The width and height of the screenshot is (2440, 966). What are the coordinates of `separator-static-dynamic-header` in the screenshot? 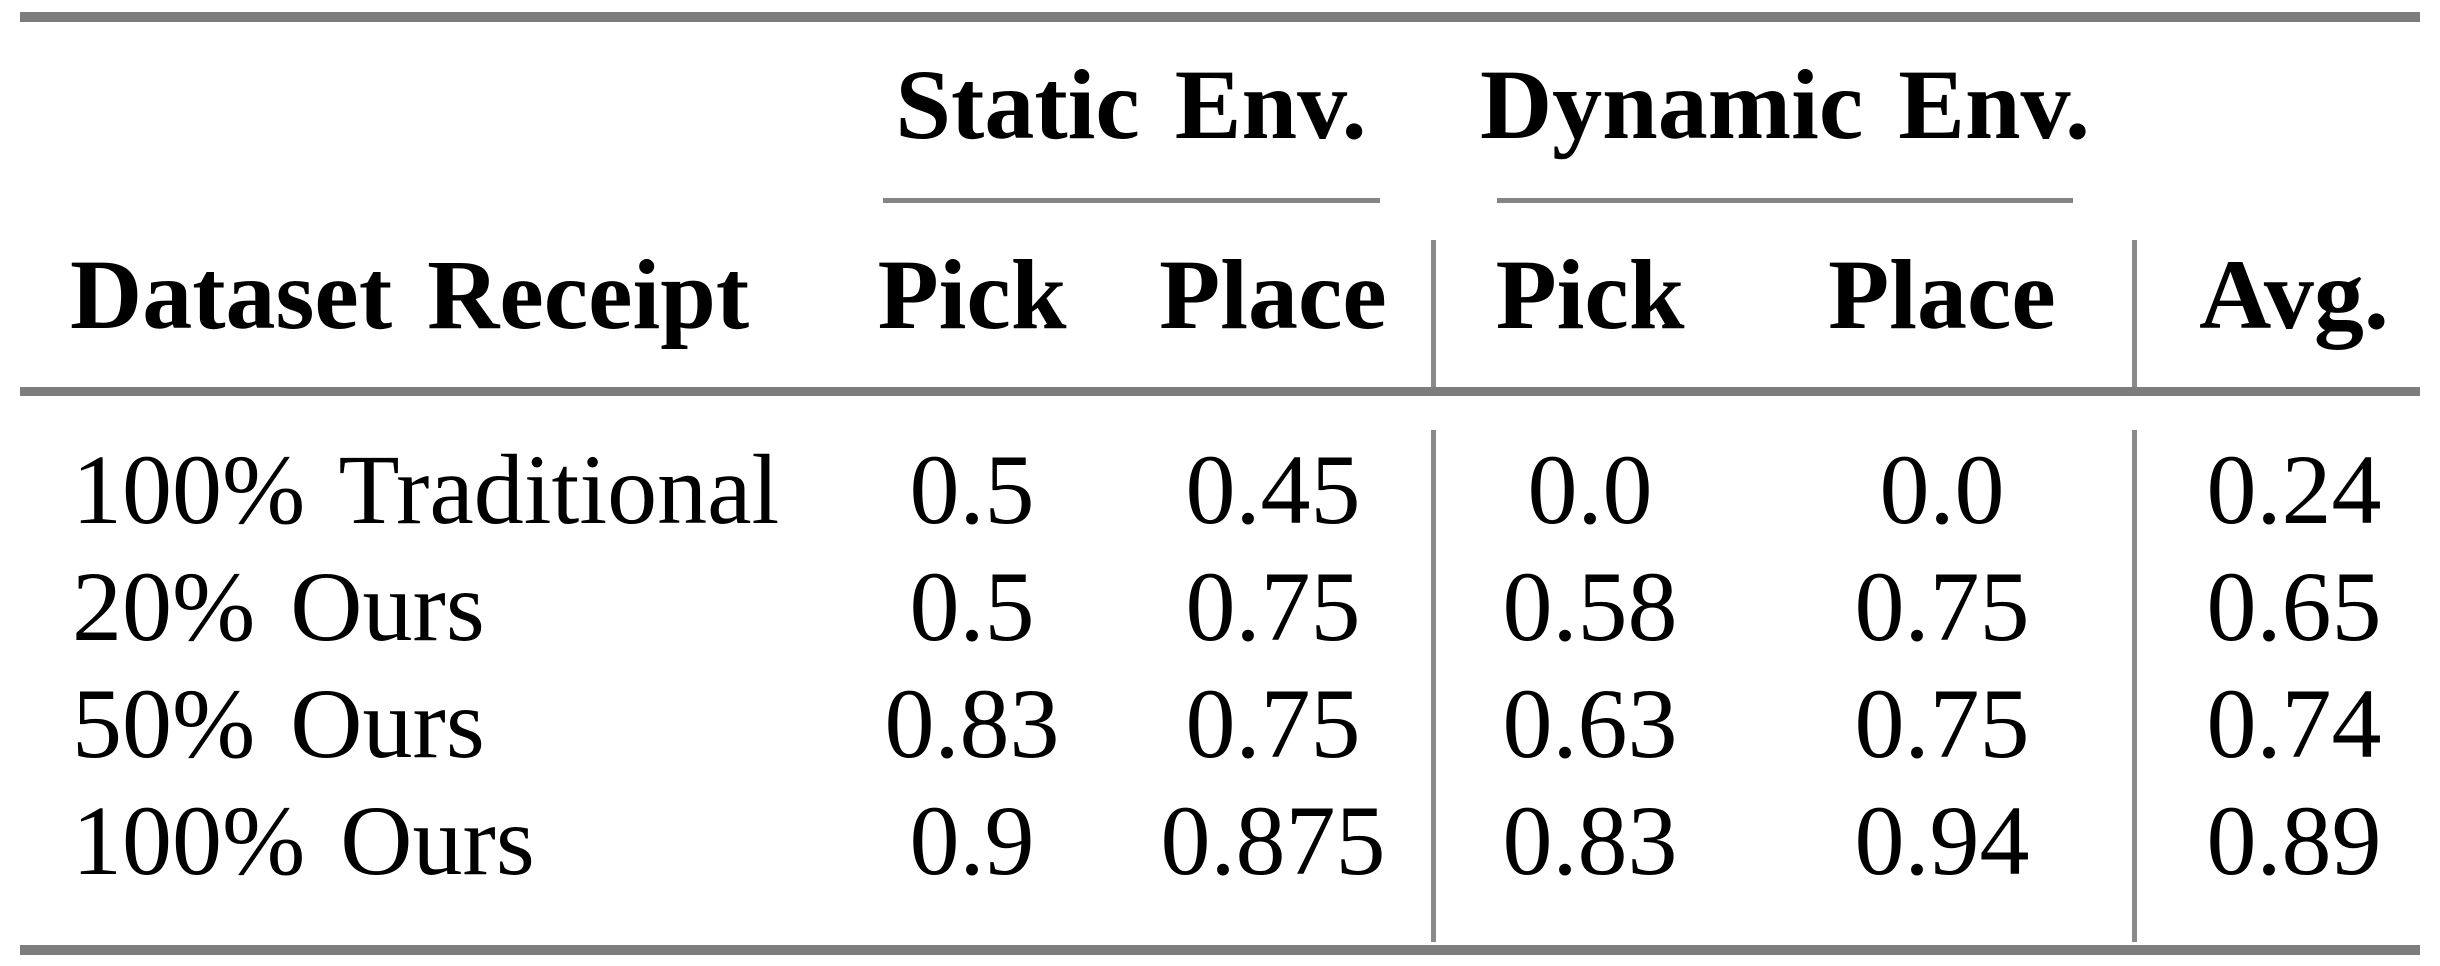 It's located at (1433, 313).